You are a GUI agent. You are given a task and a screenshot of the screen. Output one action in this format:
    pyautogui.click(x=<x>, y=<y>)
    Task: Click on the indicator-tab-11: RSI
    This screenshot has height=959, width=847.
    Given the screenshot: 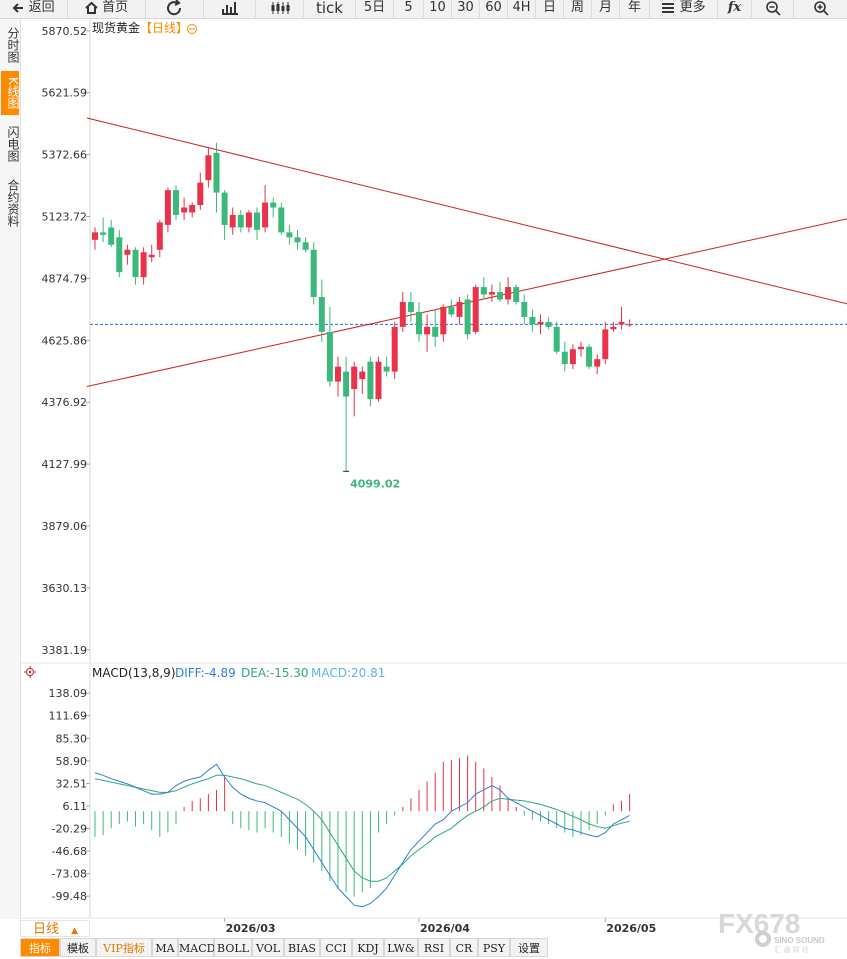 What is the action you would take?
    pyautogui.click(x=434, y=947)
    